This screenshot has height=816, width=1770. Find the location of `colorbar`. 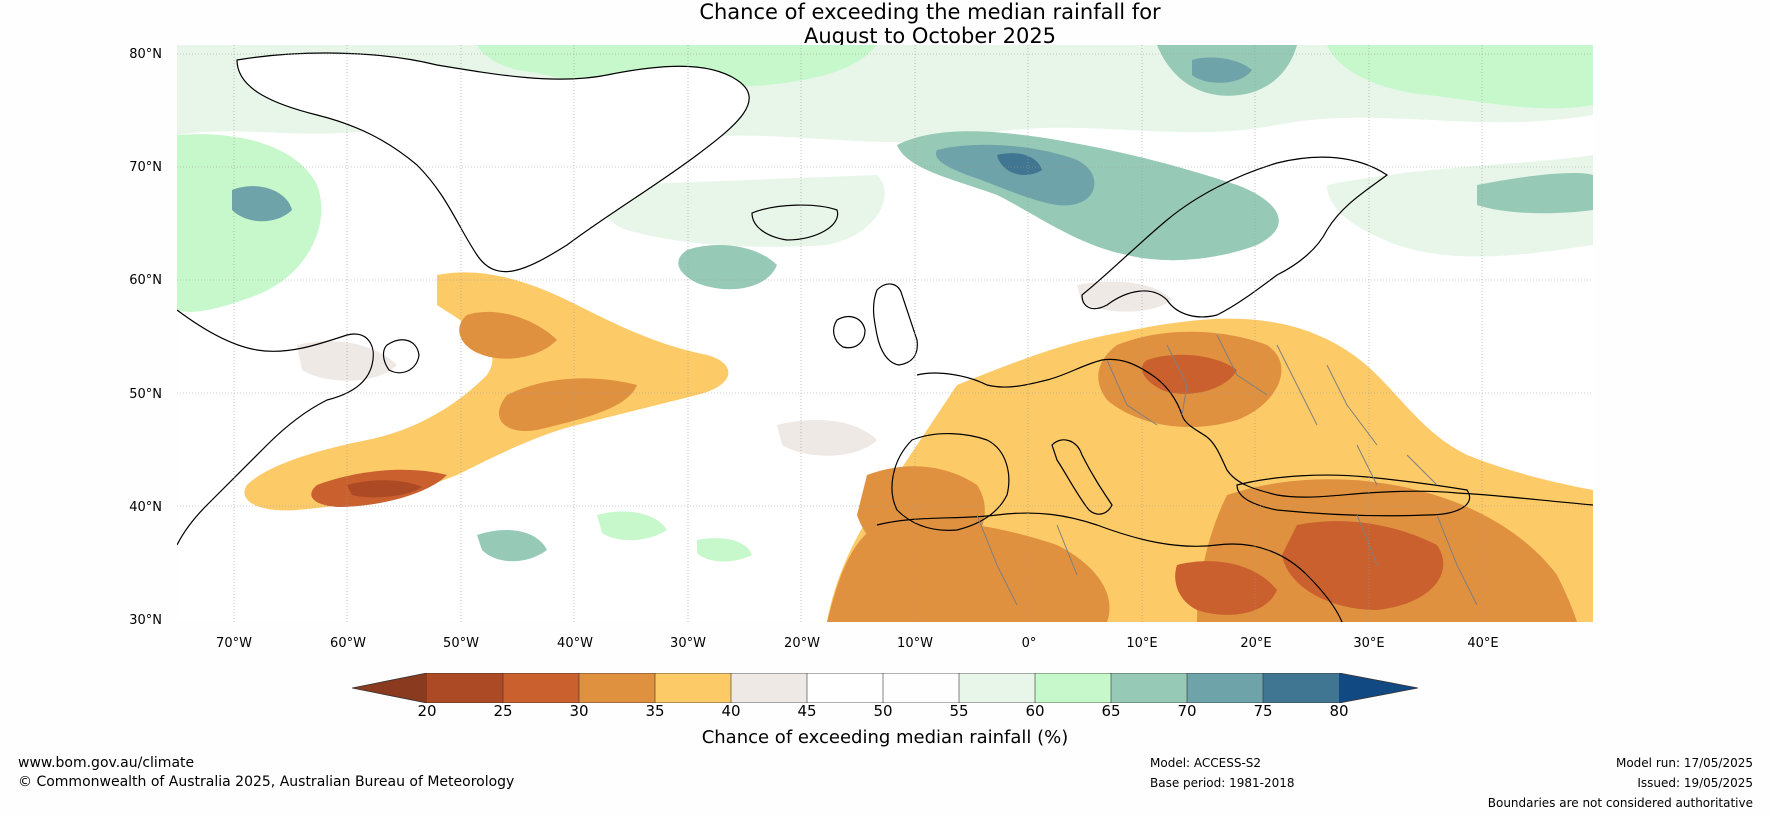

colorbar is located at coordinates (885, 688).